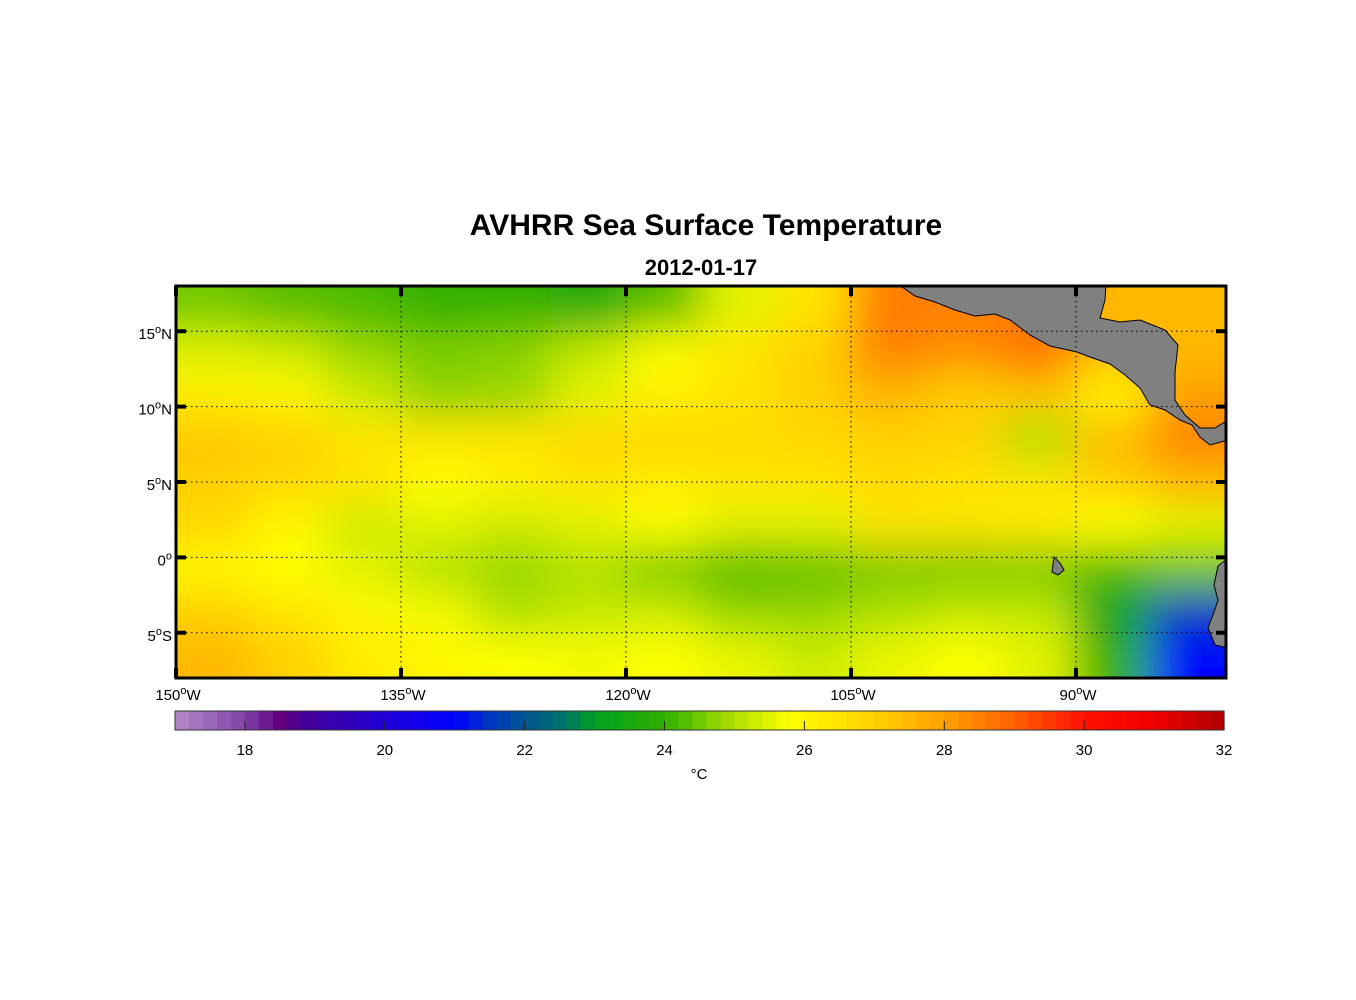 This screenshot has width=1356, height=1000. I want to click on map-subtitle: 2012-01-17, so click(701, 267).